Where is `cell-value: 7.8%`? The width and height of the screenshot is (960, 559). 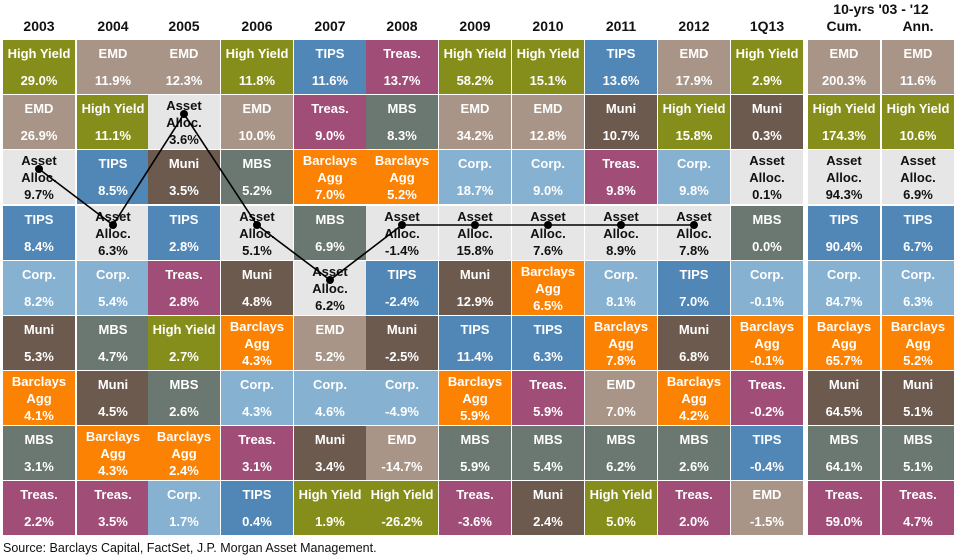 cell-value: 7.8% is located at coordinates (694, 250).